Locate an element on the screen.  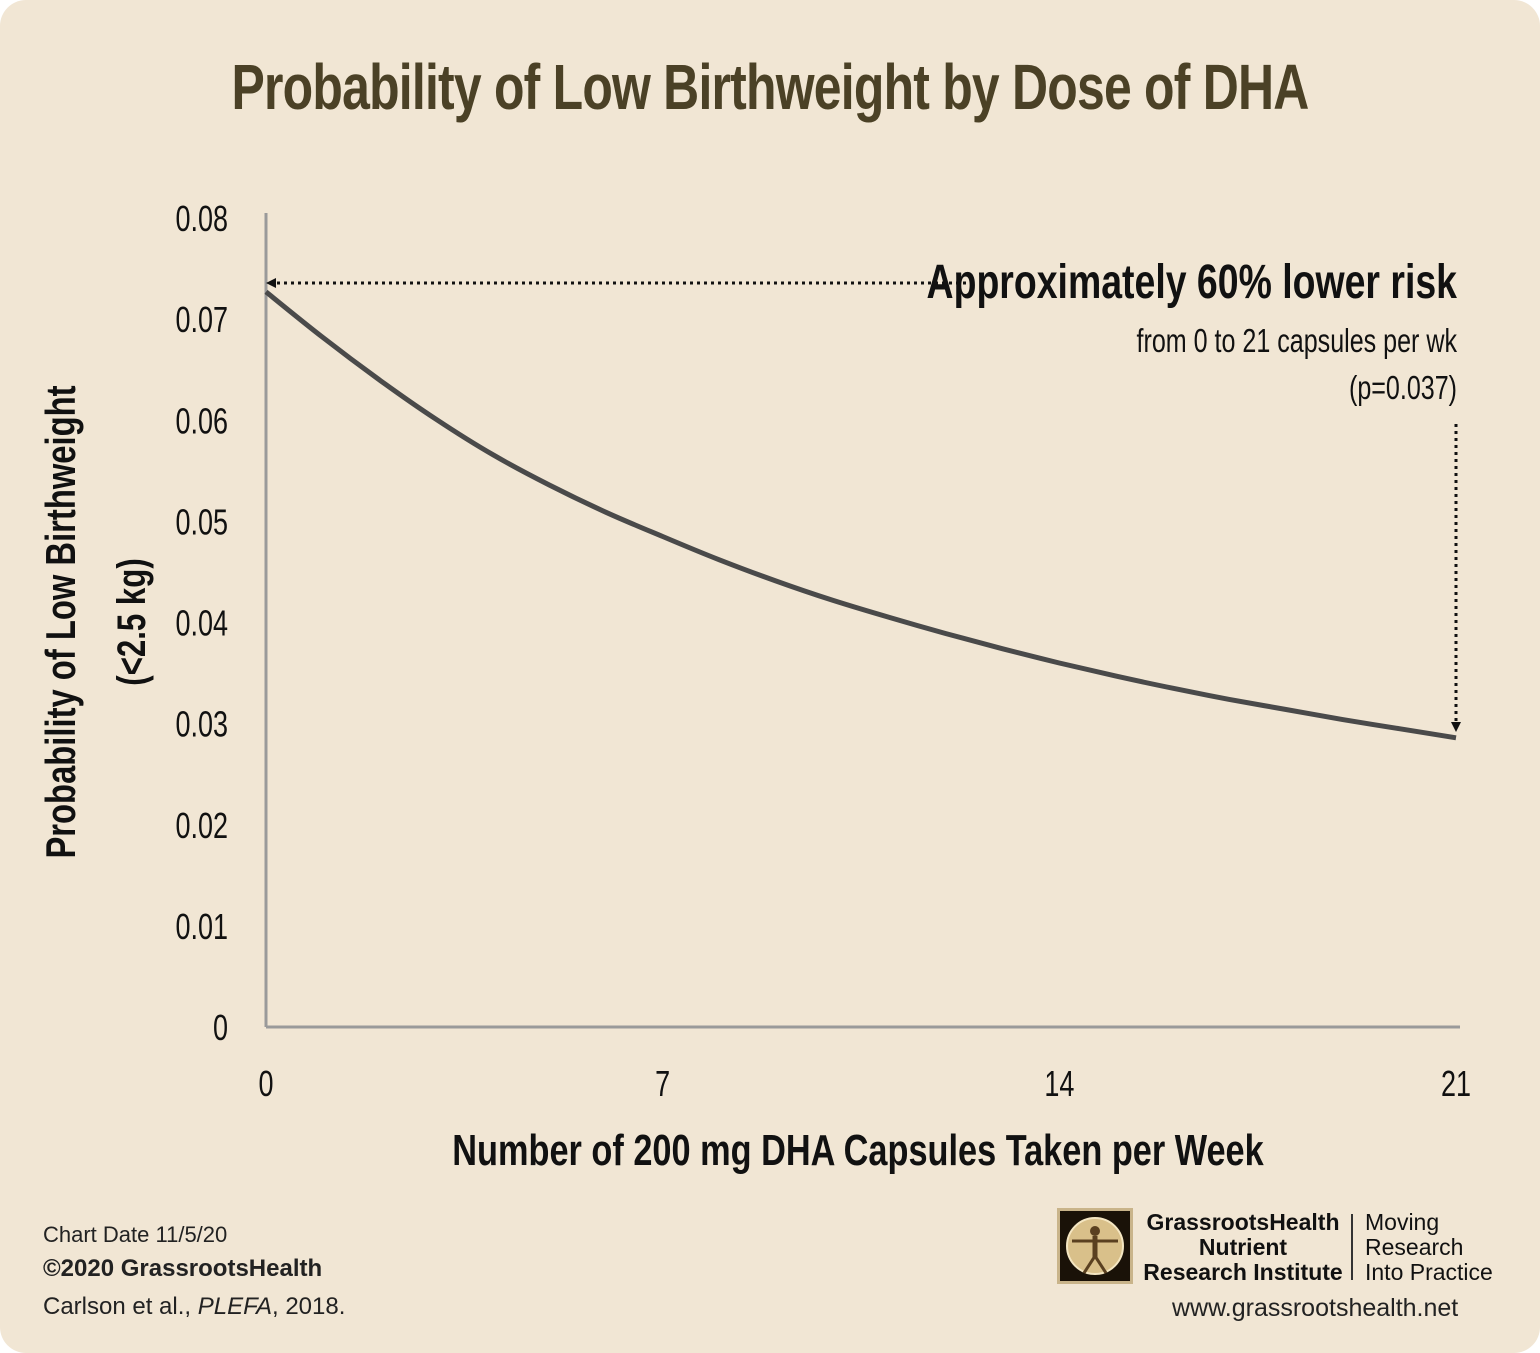
website-link: www.grassrootshealth.net is located at coordinates (1315, 1308).